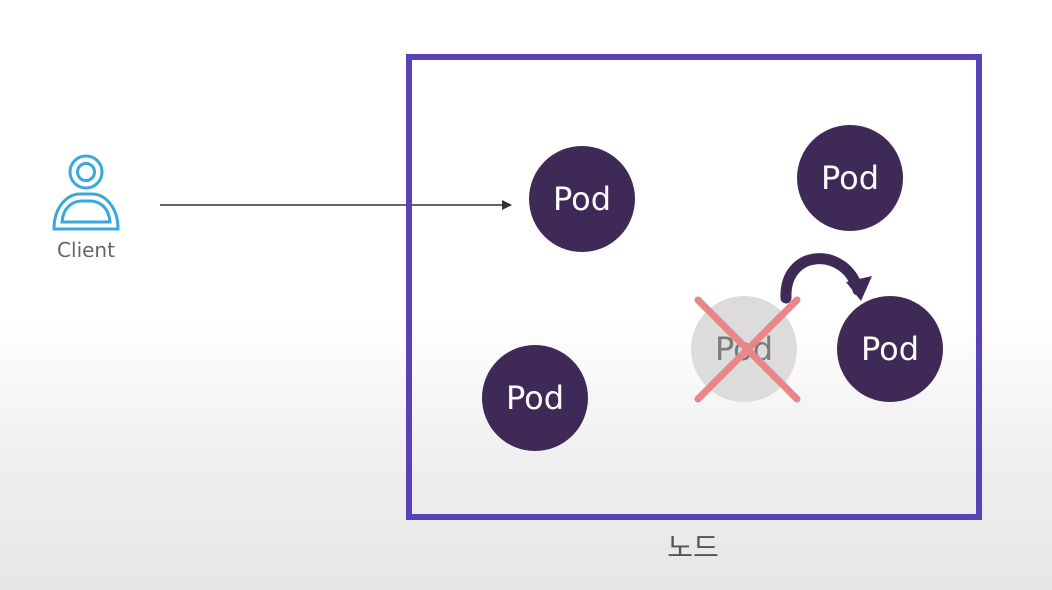 Image resolution: width=1052 pixels, height=590 pixels. I want to click on client-label: Client, so click(86, 250).